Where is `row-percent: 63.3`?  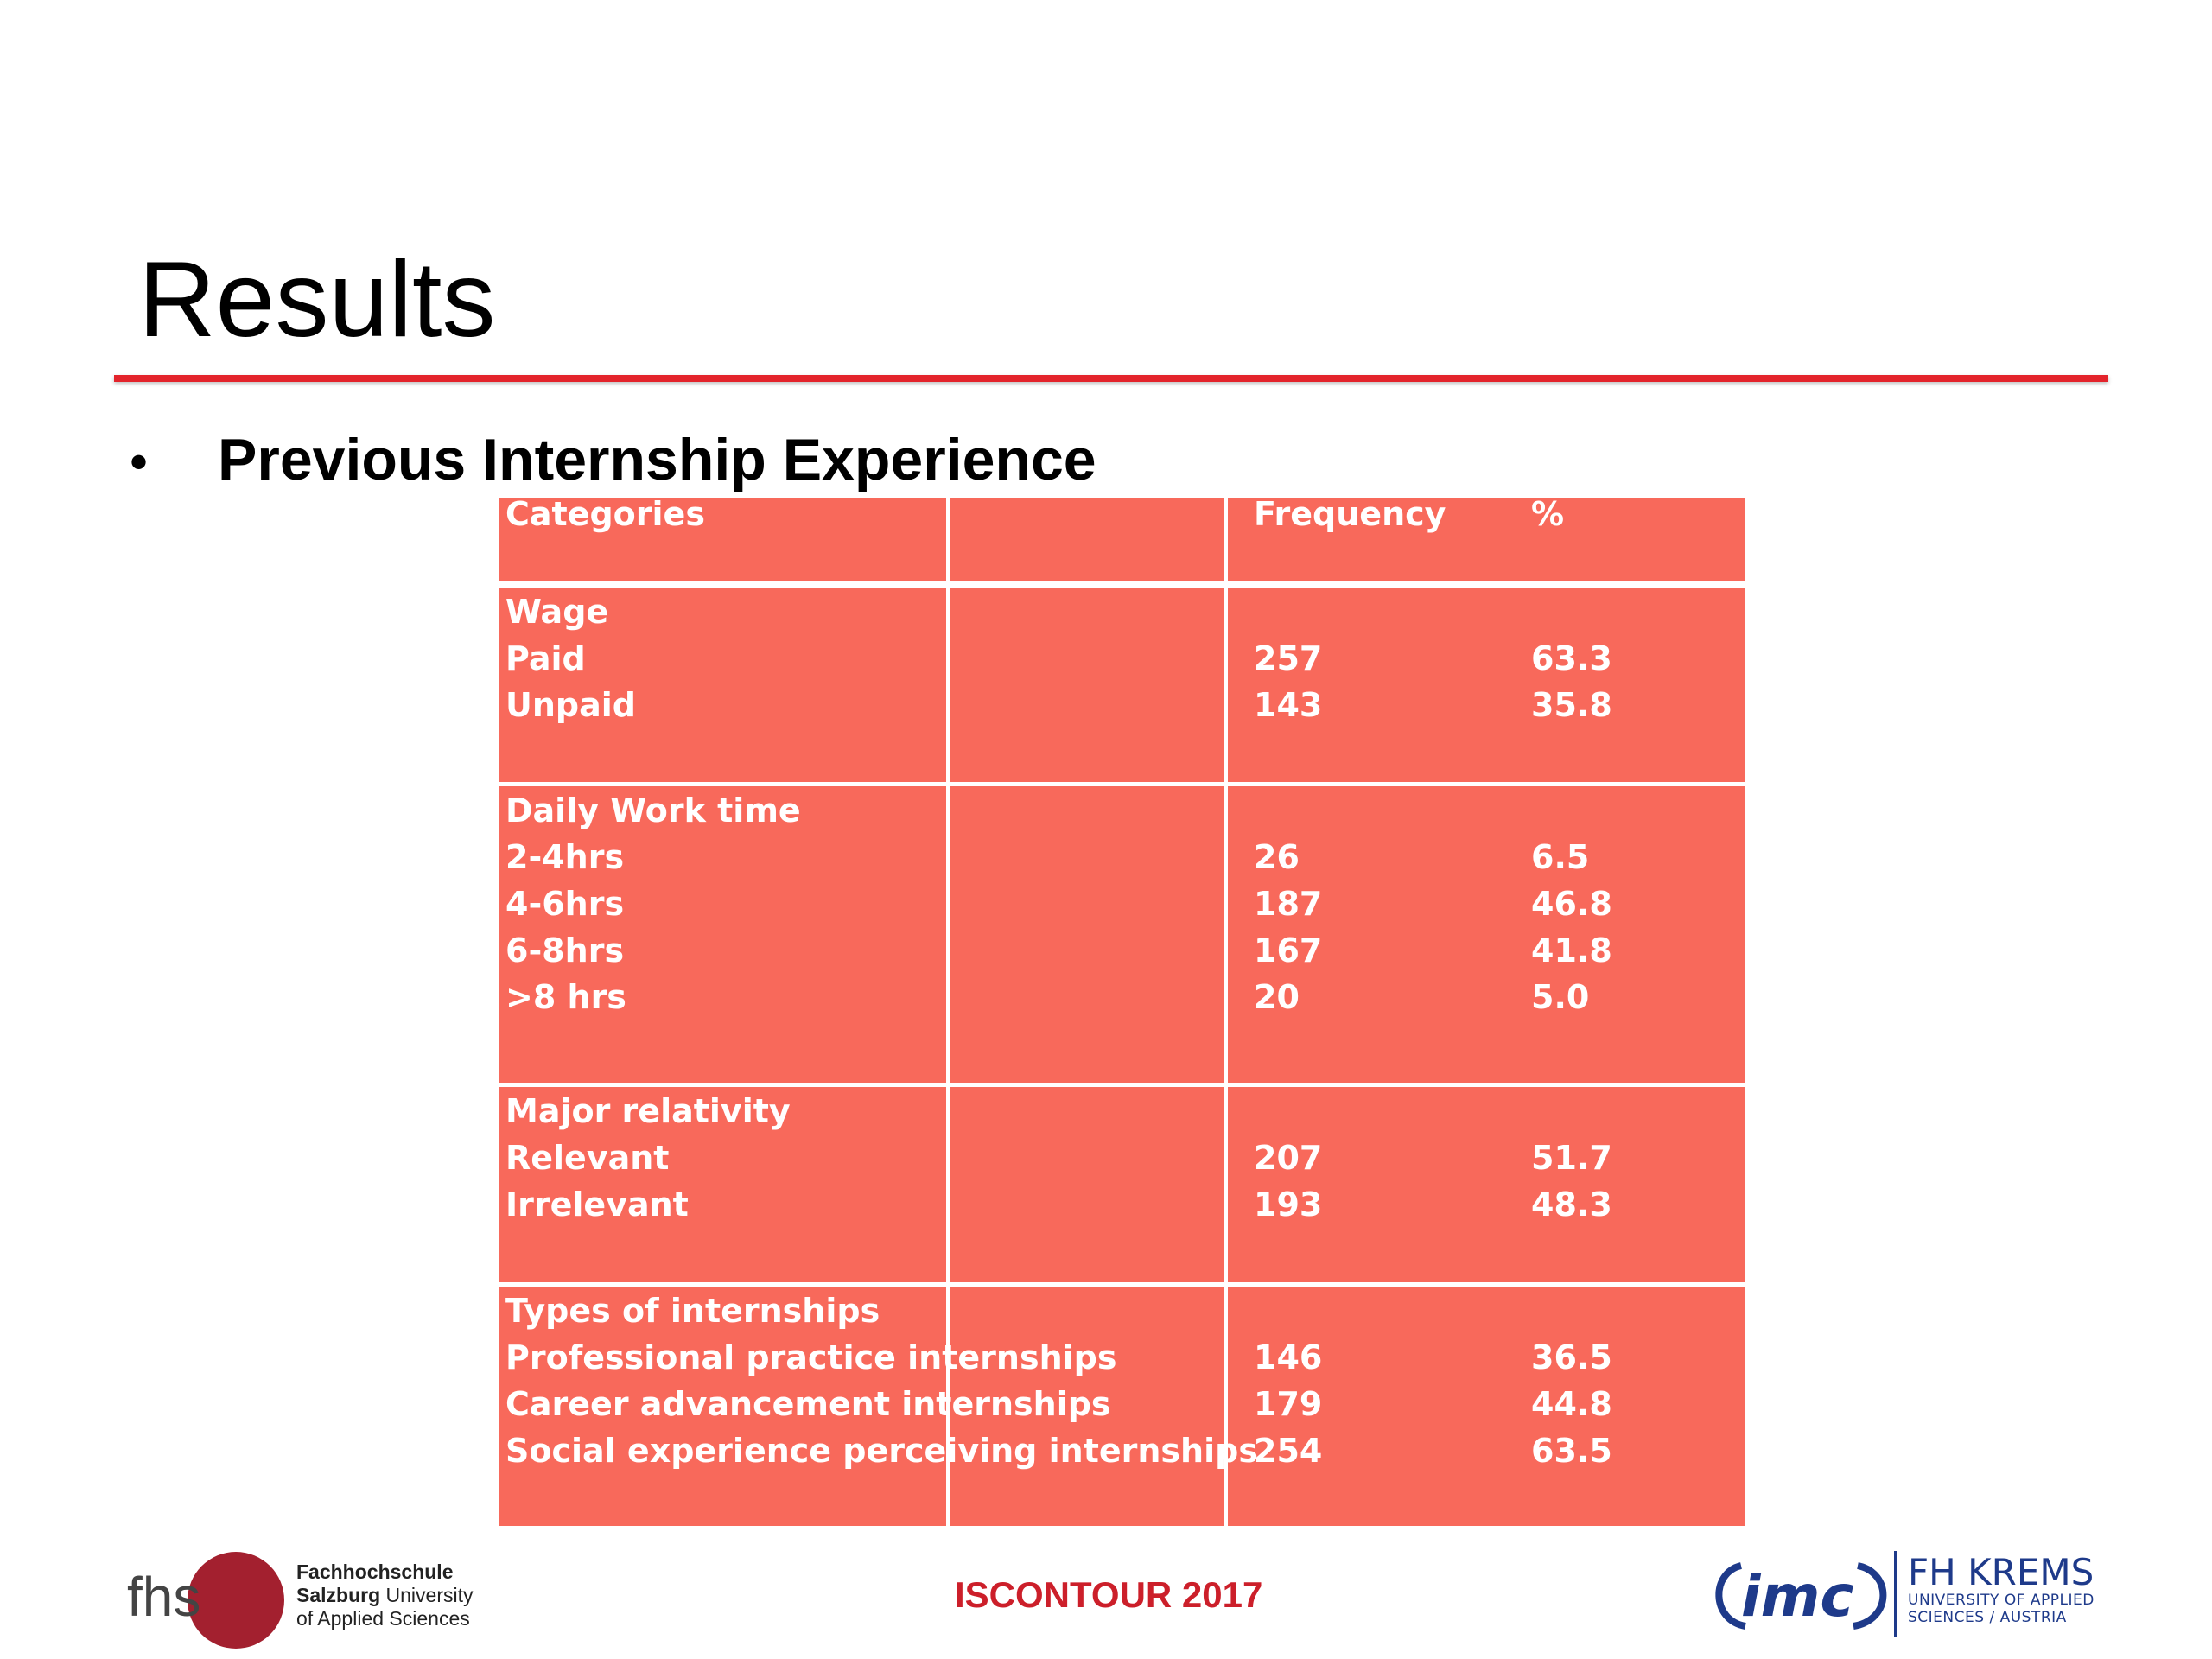 row-percent: 63.3 is located at coordinates (1571, 658).